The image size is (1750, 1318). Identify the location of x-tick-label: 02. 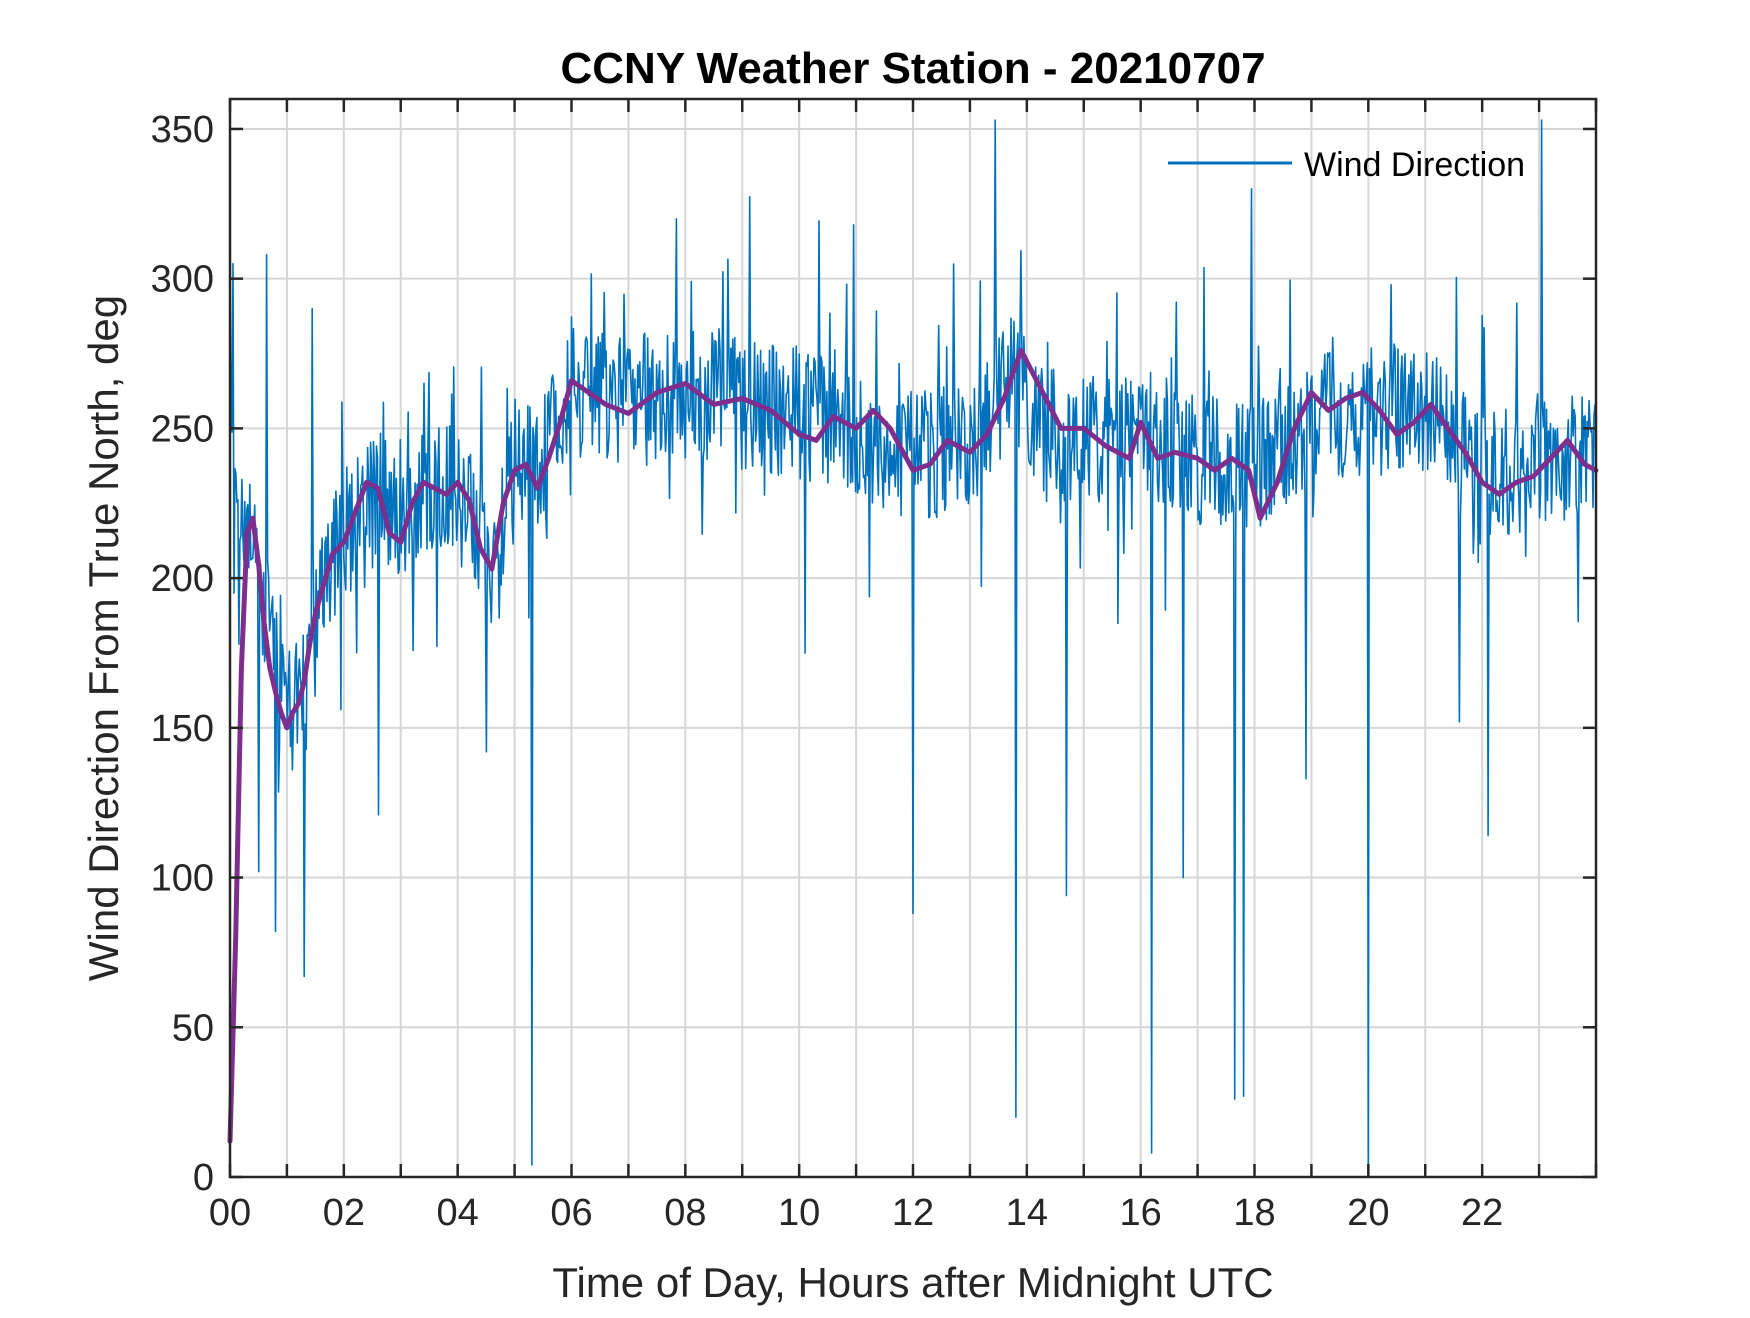
(344, 1213).